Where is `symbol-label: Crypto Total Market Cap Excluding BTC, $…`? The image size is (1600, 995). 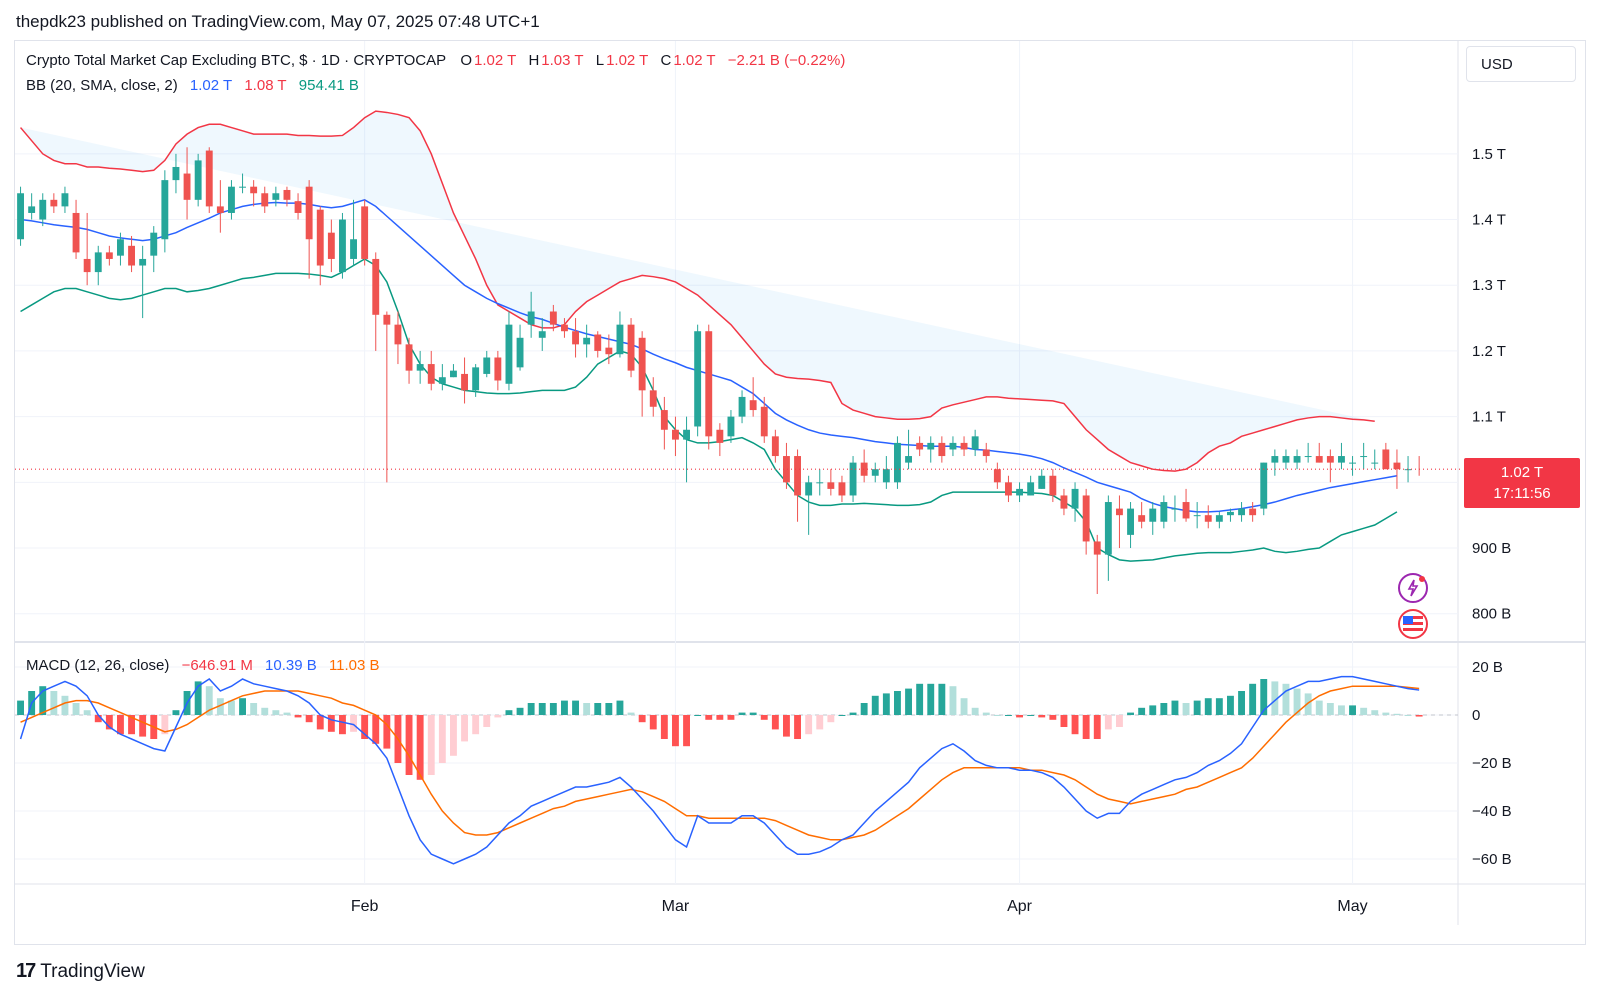 symbol-label: Crypto Total Market Cap Excluding BTC, $… is located at coordinates (236, 60).